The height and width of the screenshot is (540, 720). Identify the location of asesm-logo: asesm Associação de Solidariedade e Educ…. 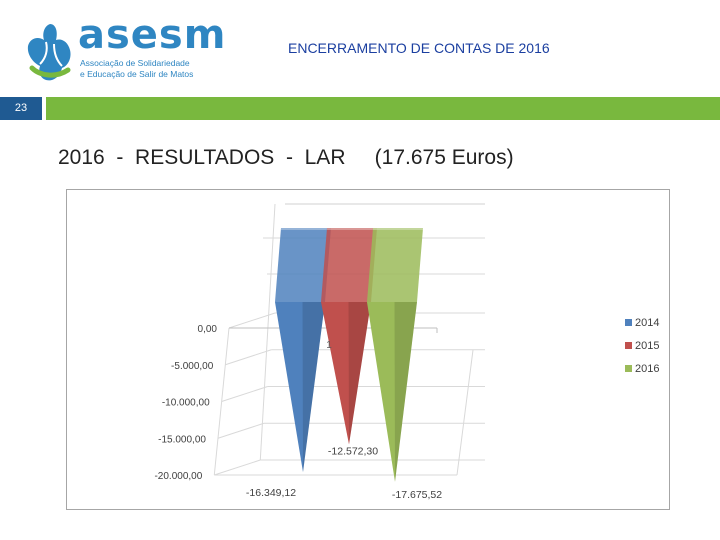
(123, 48).